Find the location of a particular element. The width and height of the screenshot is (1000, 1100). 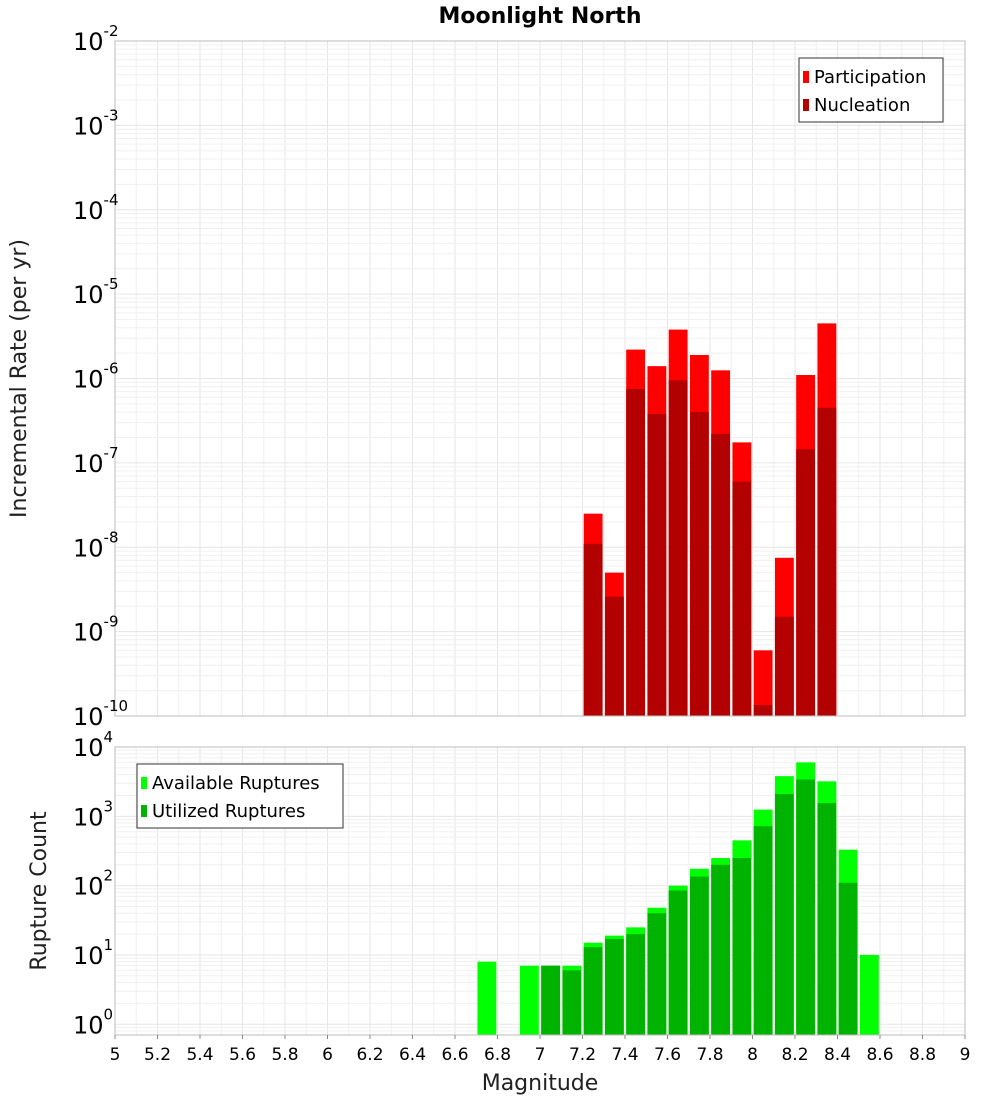

x-tick-label: 6.6 is located at coordinates (454, 1055).